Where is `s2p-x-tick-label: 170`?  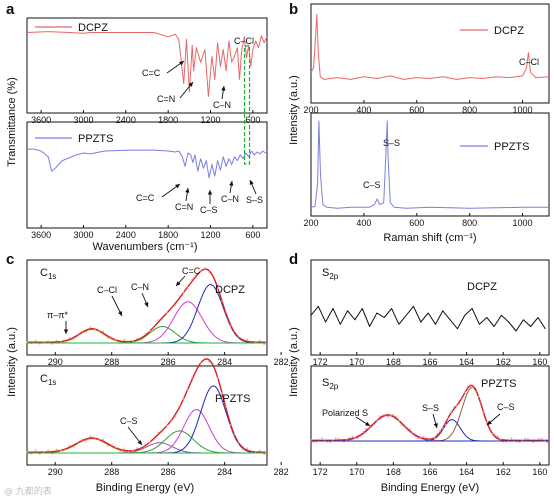 s2p-x-tick-label: 170 is located at coordinates (356, 362).